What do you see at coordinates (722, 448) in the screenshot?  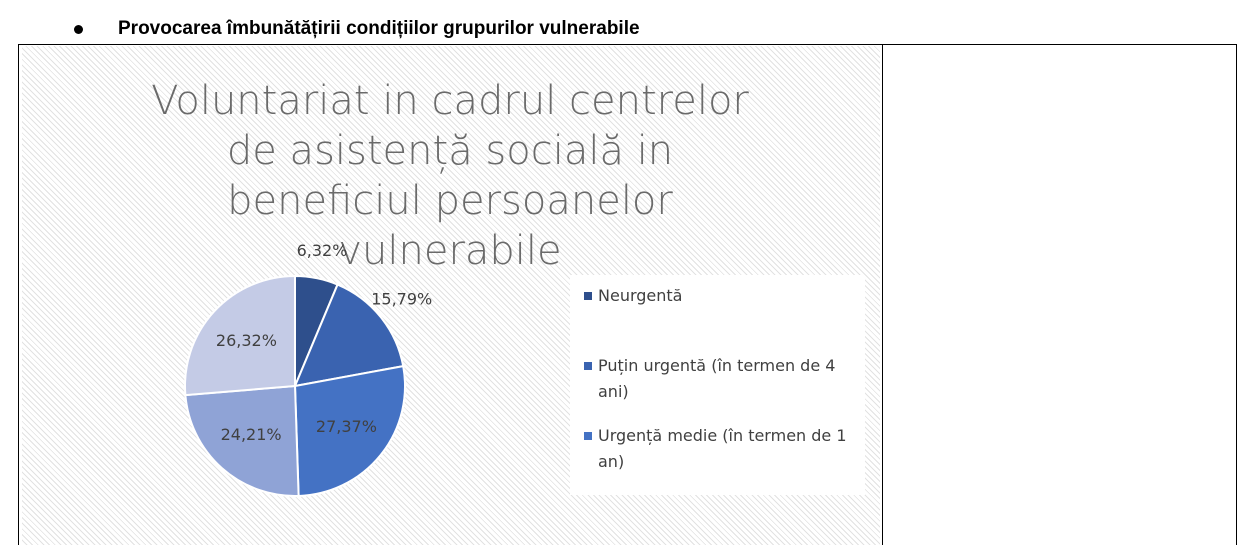 I see `legend-label: Urgență medie (în termen de 1 an)` at bounding box center [722, 448].